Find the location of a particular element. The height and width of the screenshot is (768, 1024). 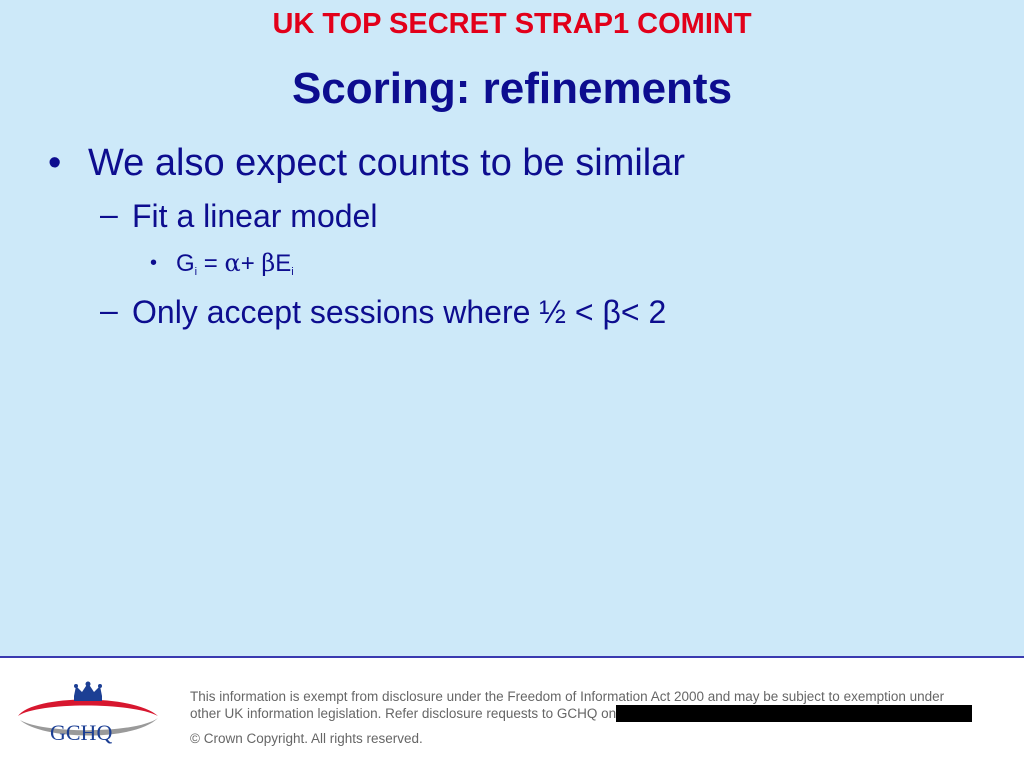

linear-model-equation: Gi = α+ βEi is located at coordinates (235, 263).